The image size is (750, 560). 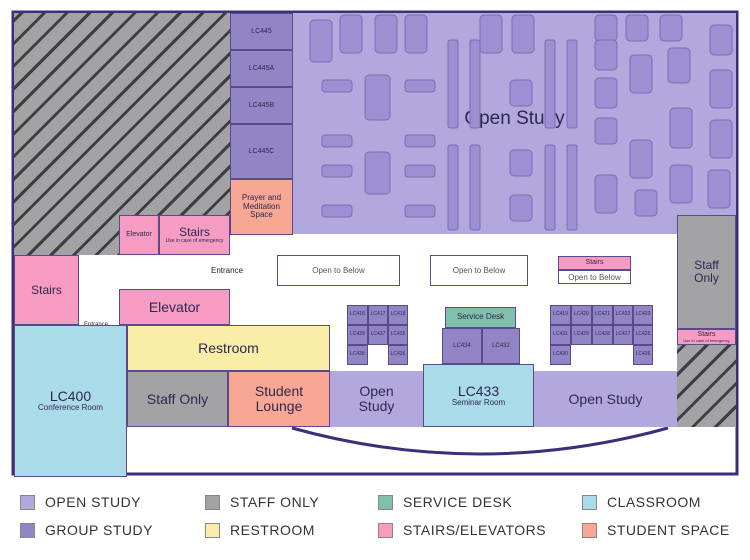 What do you see at coordinates (275, 502) in the screenshot?
I see `legend-label: STAFF ONLY` at bounding box center [275, 502].